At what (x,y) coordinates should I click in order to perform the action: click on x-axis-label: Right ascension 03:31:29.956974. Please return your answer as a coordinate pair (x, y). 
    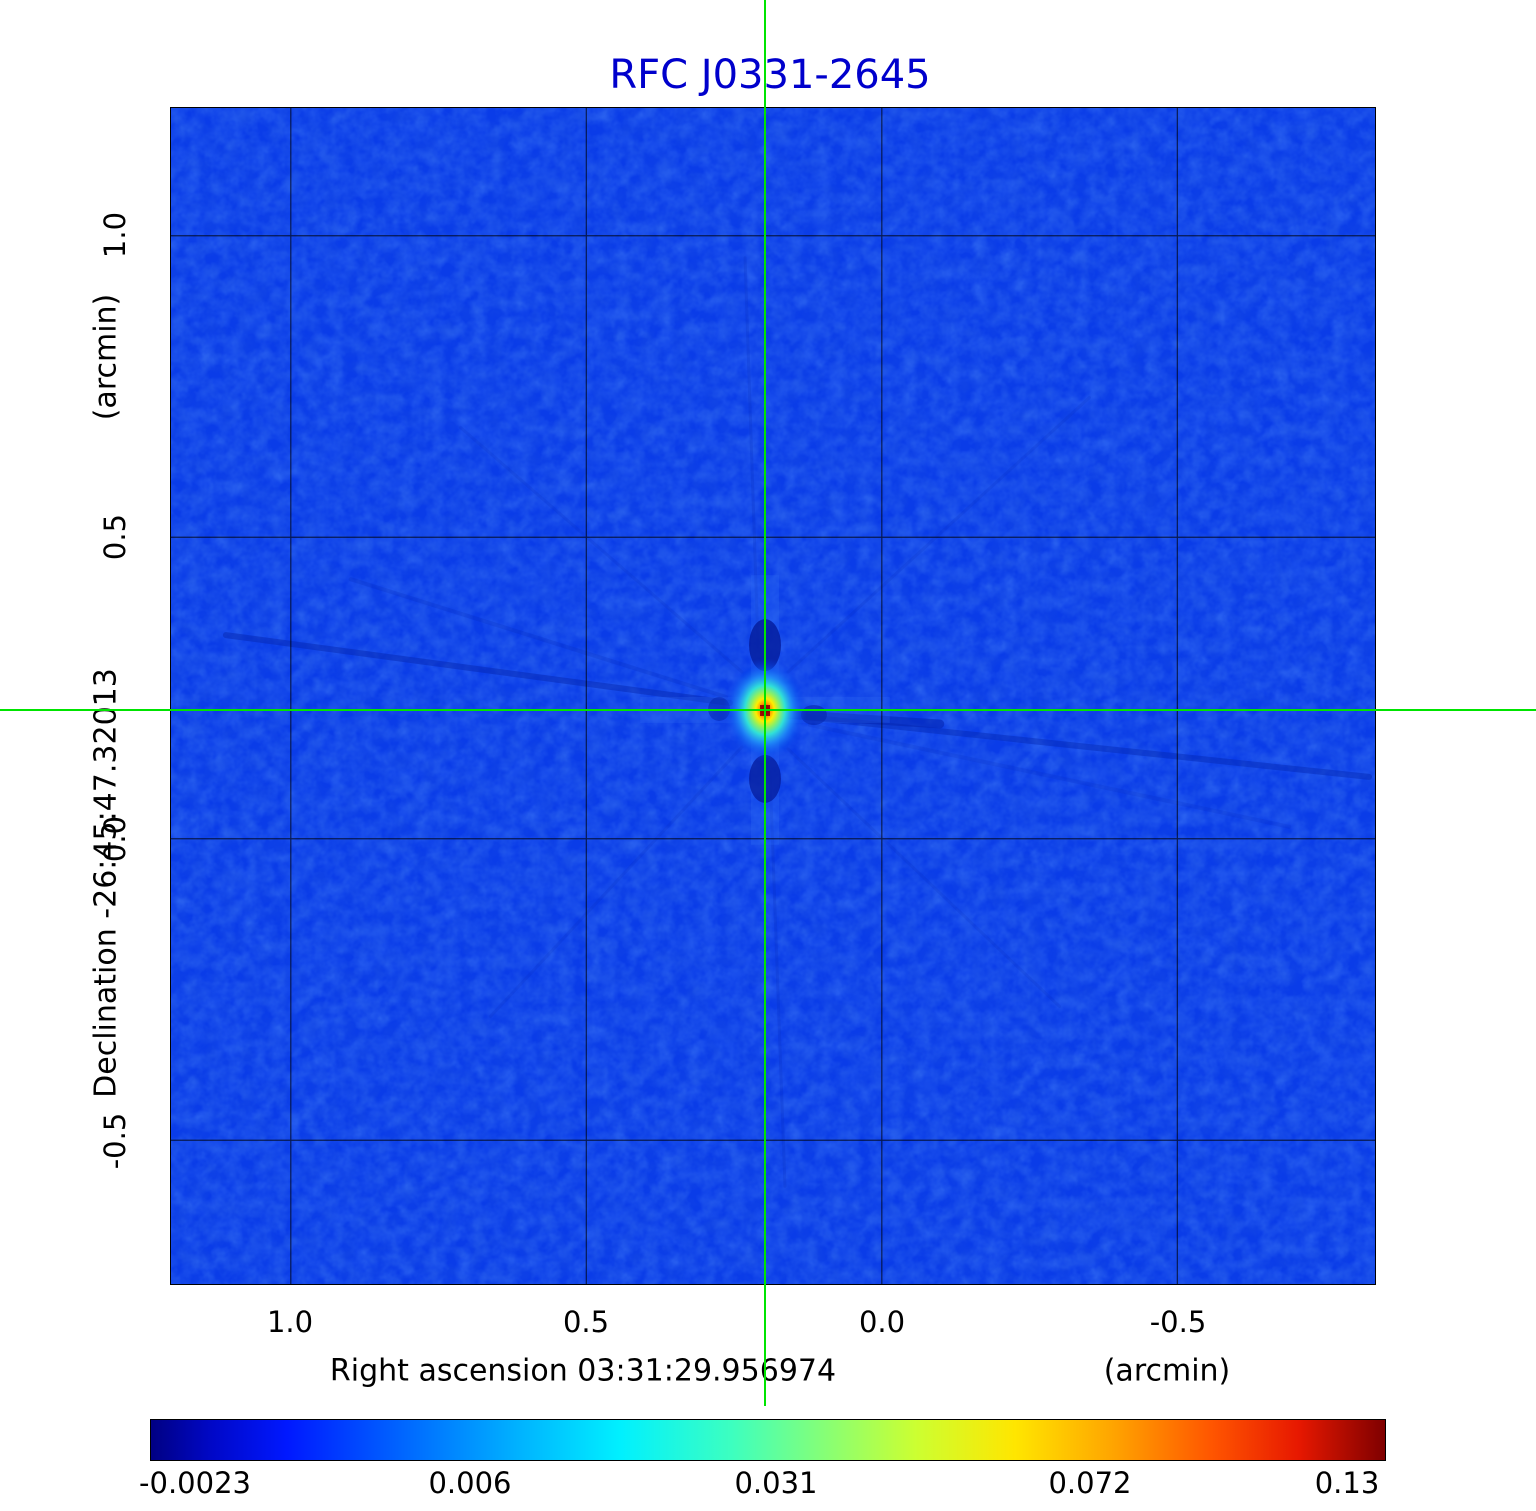
    Looking at the image, I should click on (583, 1371).